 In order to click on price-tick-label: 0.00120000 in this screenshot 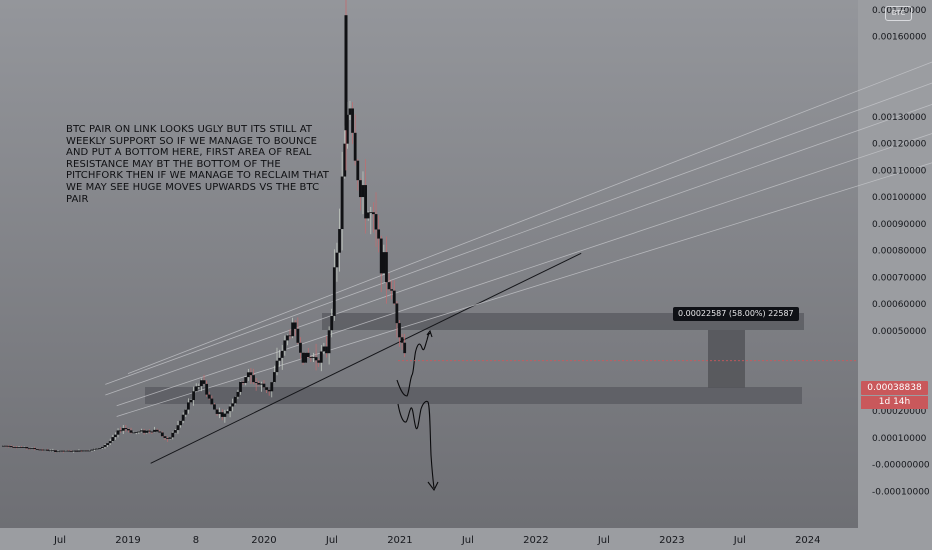, I will do `click(899, 145)`.